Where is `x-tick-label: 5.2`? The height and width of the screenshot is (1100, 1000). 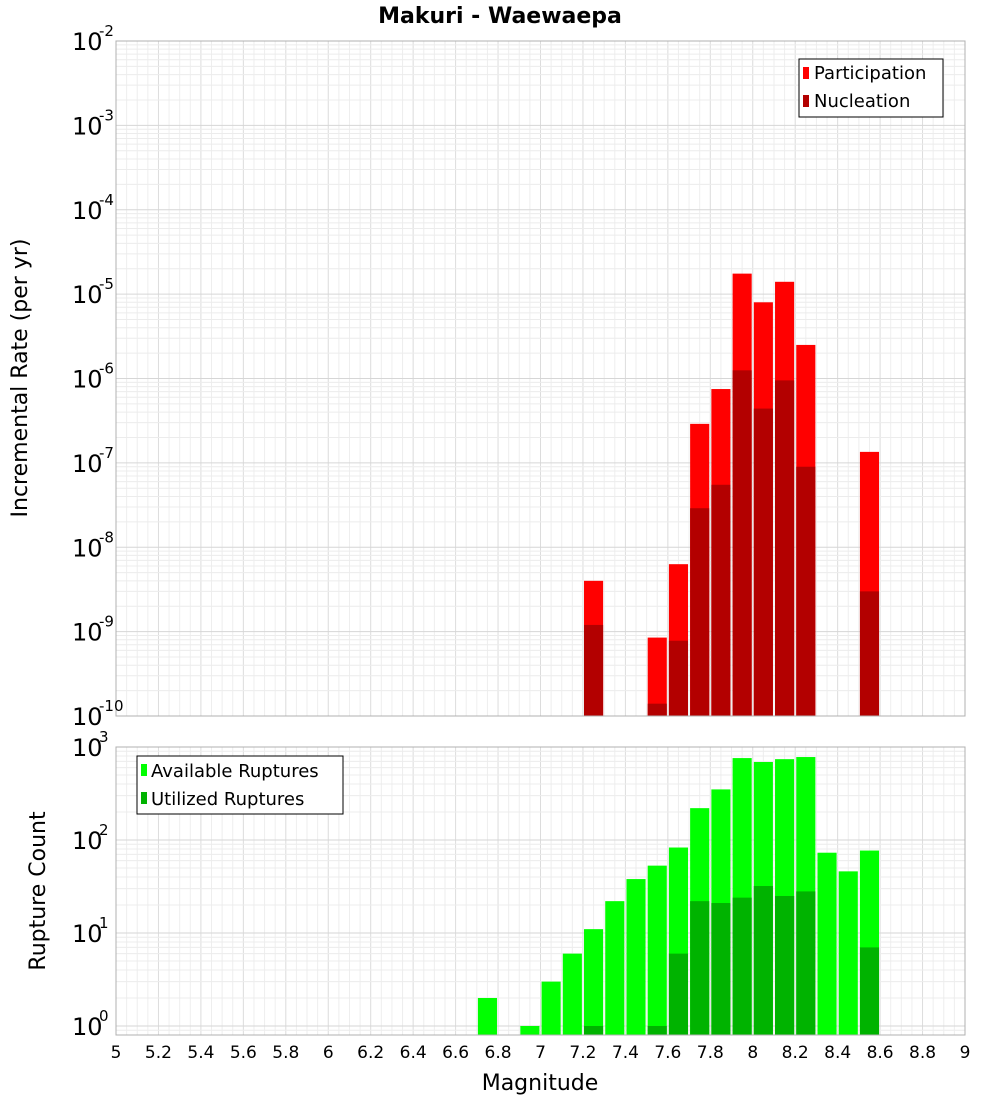
x-tick-label: 5.2 is located at coordinates (158, 1053).